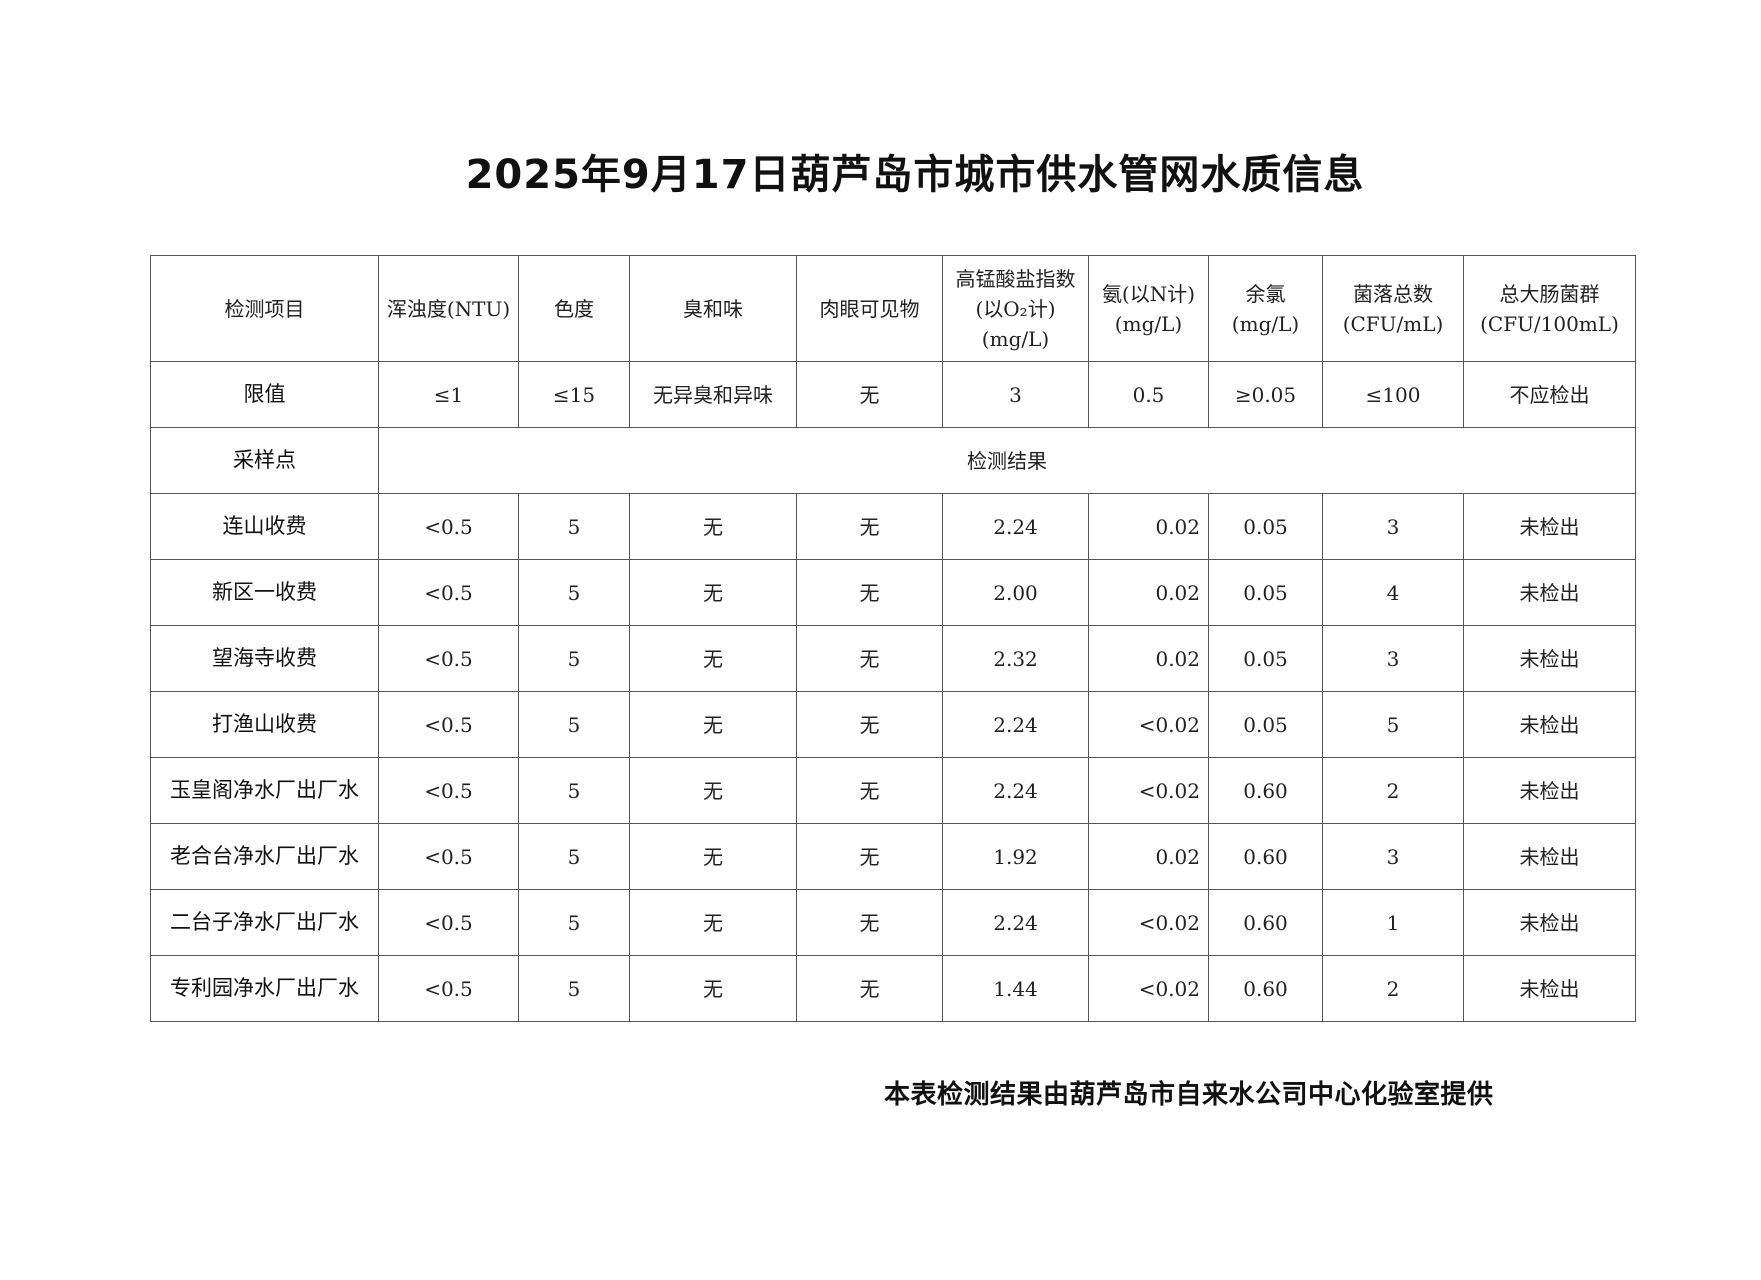 This screenshot has height=1280, width=1761. I want to click on result-cell: 1.44, so click(1015, 988).